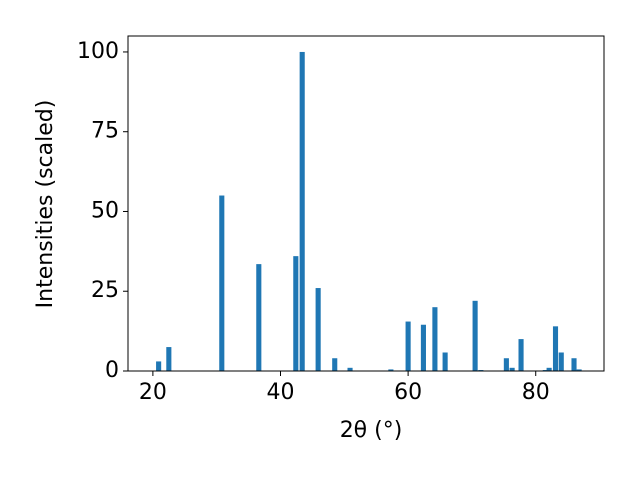  Describe the element at coordinates (371, 430) in the screenshot. I see `x-axis-label: 2θ (°)` at that location.